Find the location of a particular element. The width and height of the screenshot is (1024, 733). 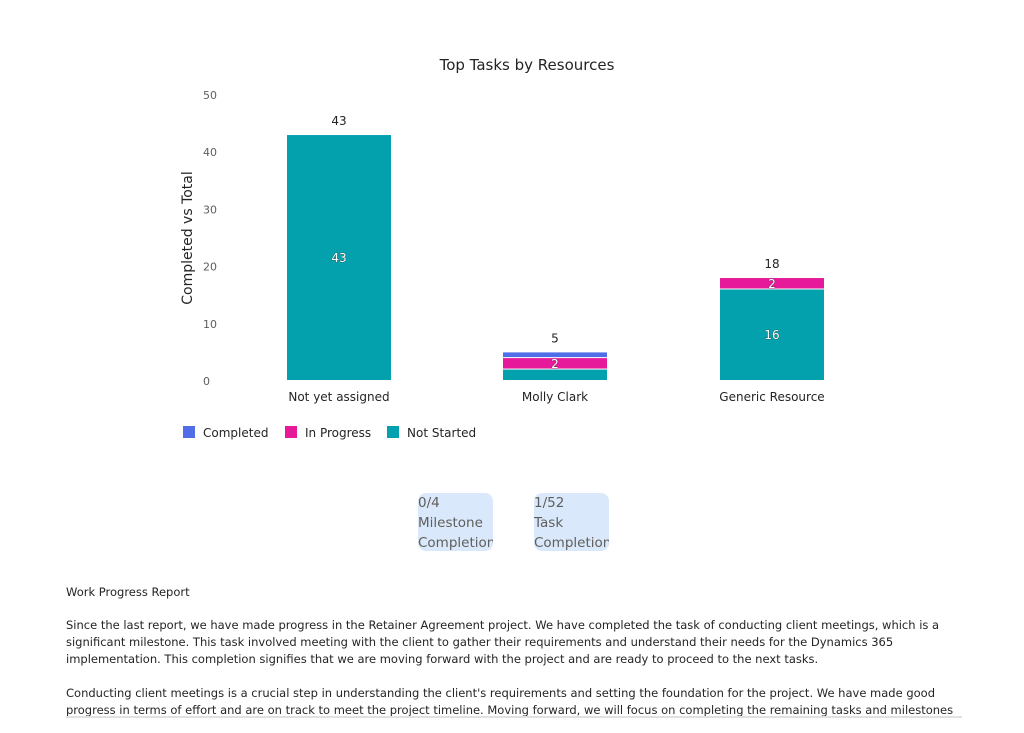

y-tick-label: 40 is located at coordinates (210, 152).